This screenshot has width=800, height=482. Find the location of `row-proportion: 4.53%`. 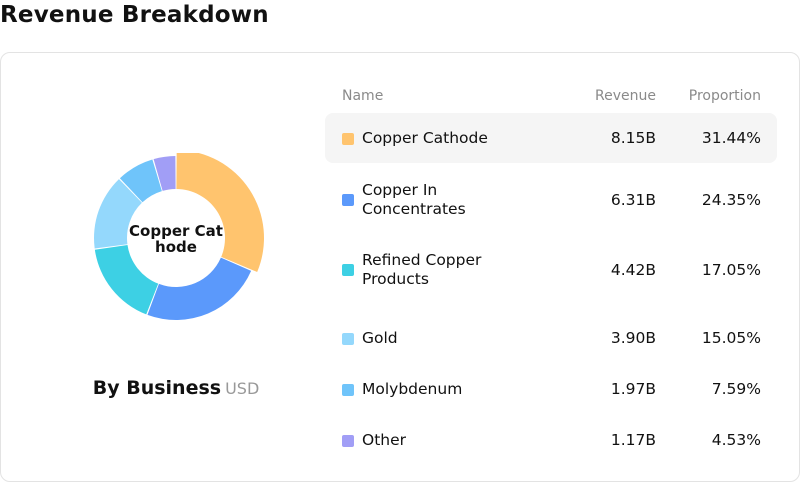

row-proportion: 4.53% is located at coordinates (736, 440).